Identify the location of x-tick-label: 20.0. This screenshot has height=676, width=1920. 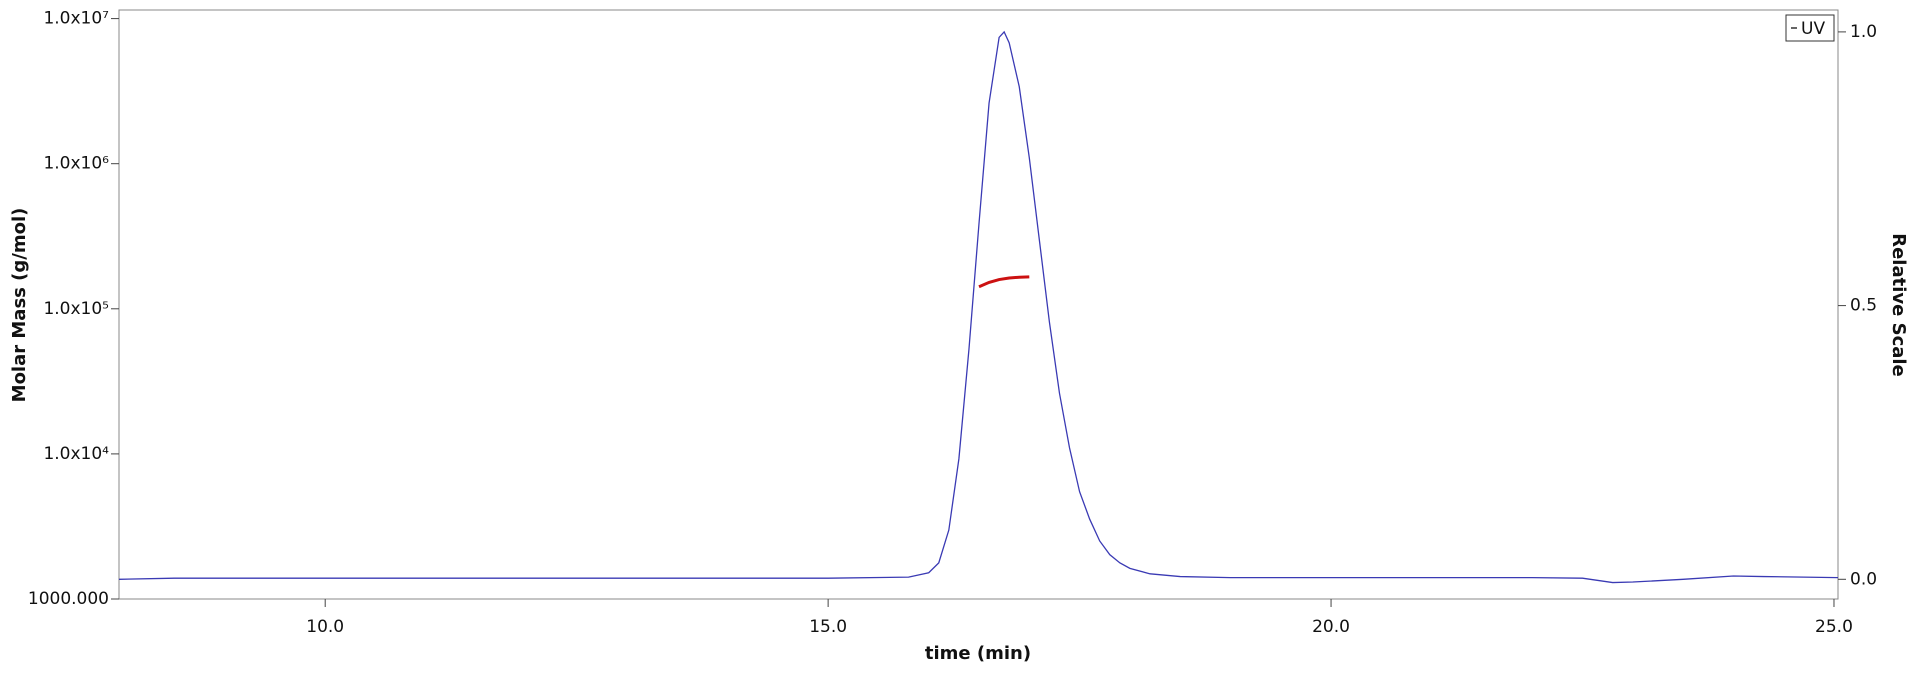
(1331, 627).